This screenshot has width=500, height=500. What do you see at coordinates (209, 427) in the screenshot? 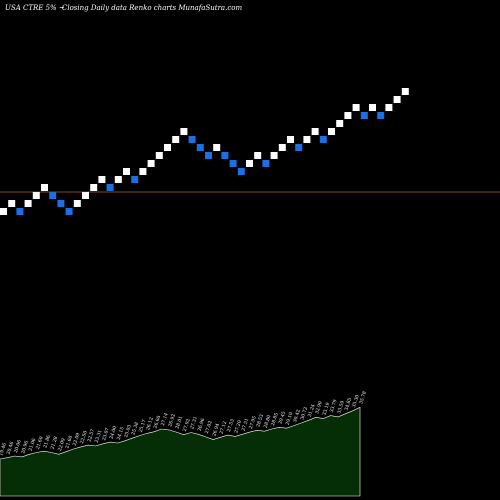
I see `volume-value-label: 27.02` at bounding box center [209, 427].